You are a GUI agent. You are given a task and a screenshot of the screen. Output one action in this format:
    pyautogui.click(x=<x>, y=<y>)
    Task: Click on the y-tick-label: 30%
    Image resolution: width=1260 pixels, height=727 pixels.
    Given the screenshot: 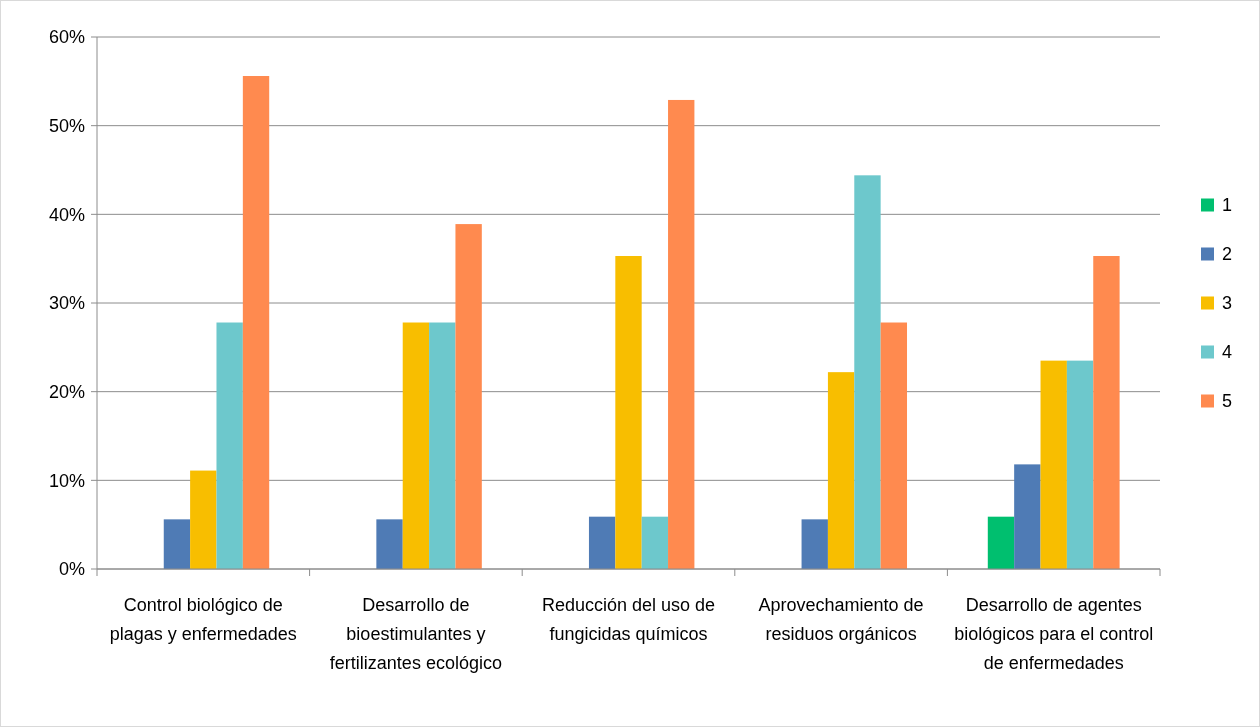 What is the action you would take?
    pyautogui.click(x=66, y=303)
    